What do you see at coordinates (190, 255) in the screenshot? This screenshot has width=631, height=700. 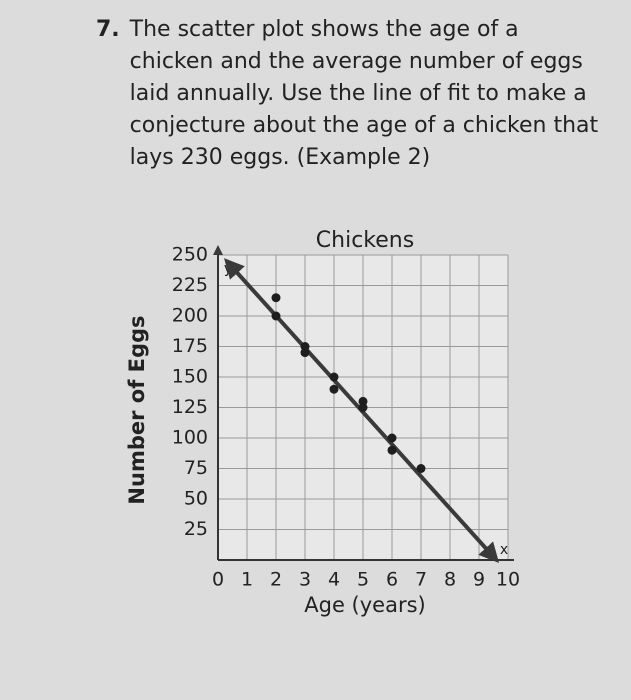 I see `y-tick-label: 250` at bounding box center [190, 255].